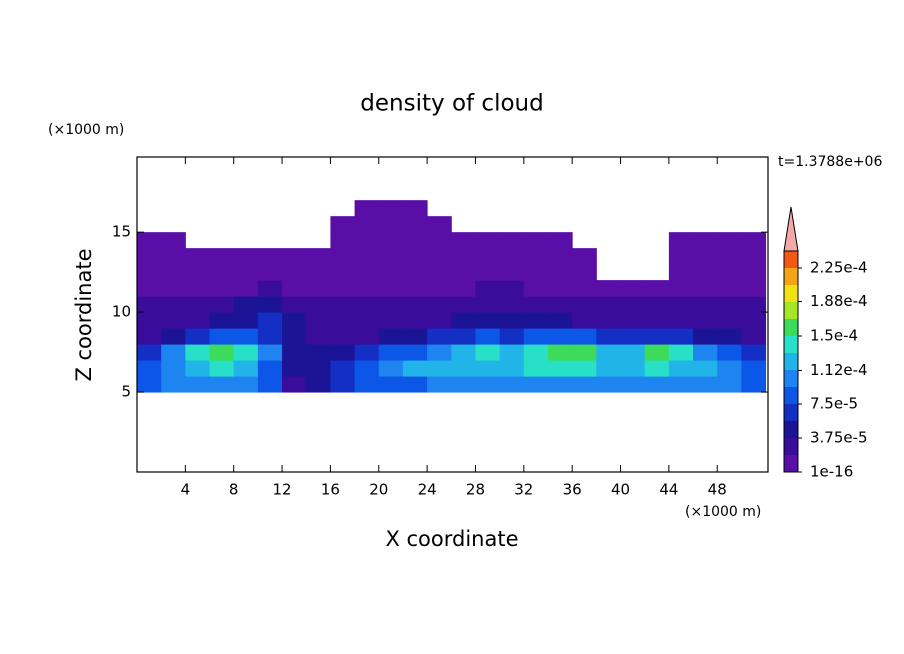 The width and height of the screenshot is (904, 654). What do you see at coordinates (427, 490) in the screenshot?
I see `x-tick-label: 24` at bounding box center [427, 490].